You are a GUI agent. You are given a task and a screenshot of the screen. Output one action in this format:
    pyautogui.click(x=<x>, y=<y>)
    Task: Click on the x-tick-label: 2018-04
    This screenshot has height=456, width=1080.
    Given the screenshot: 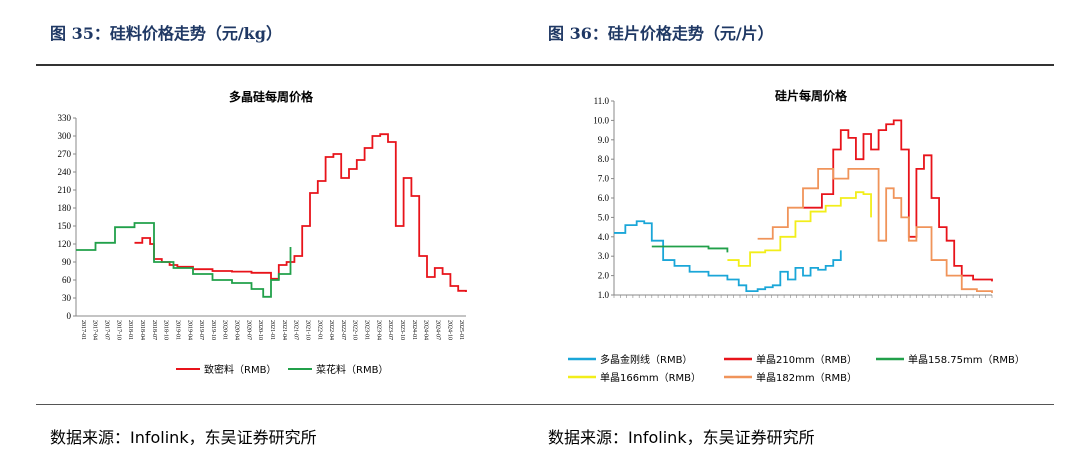 What is the action you would take?
    pyautogui.click(x=142, y=330)
    